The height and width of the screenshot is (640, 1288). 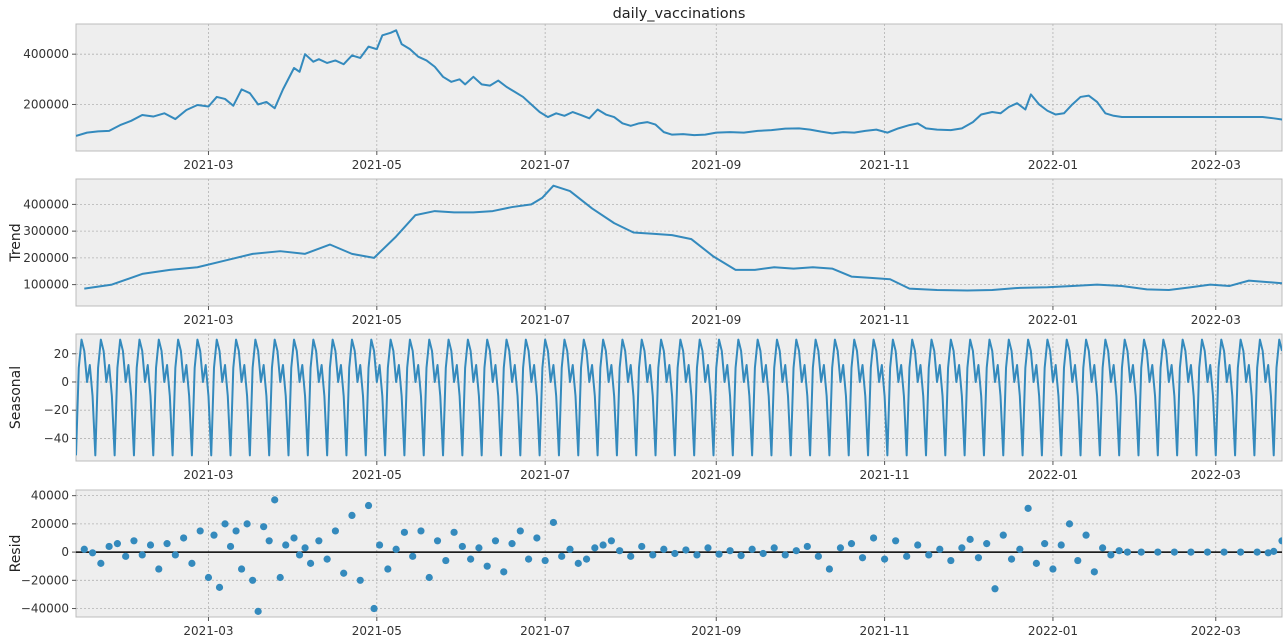 What do you see at coordinates (45, 580) in the screenshot?
I see `y-tick-label: −20000` at bounding box center [45, 580].